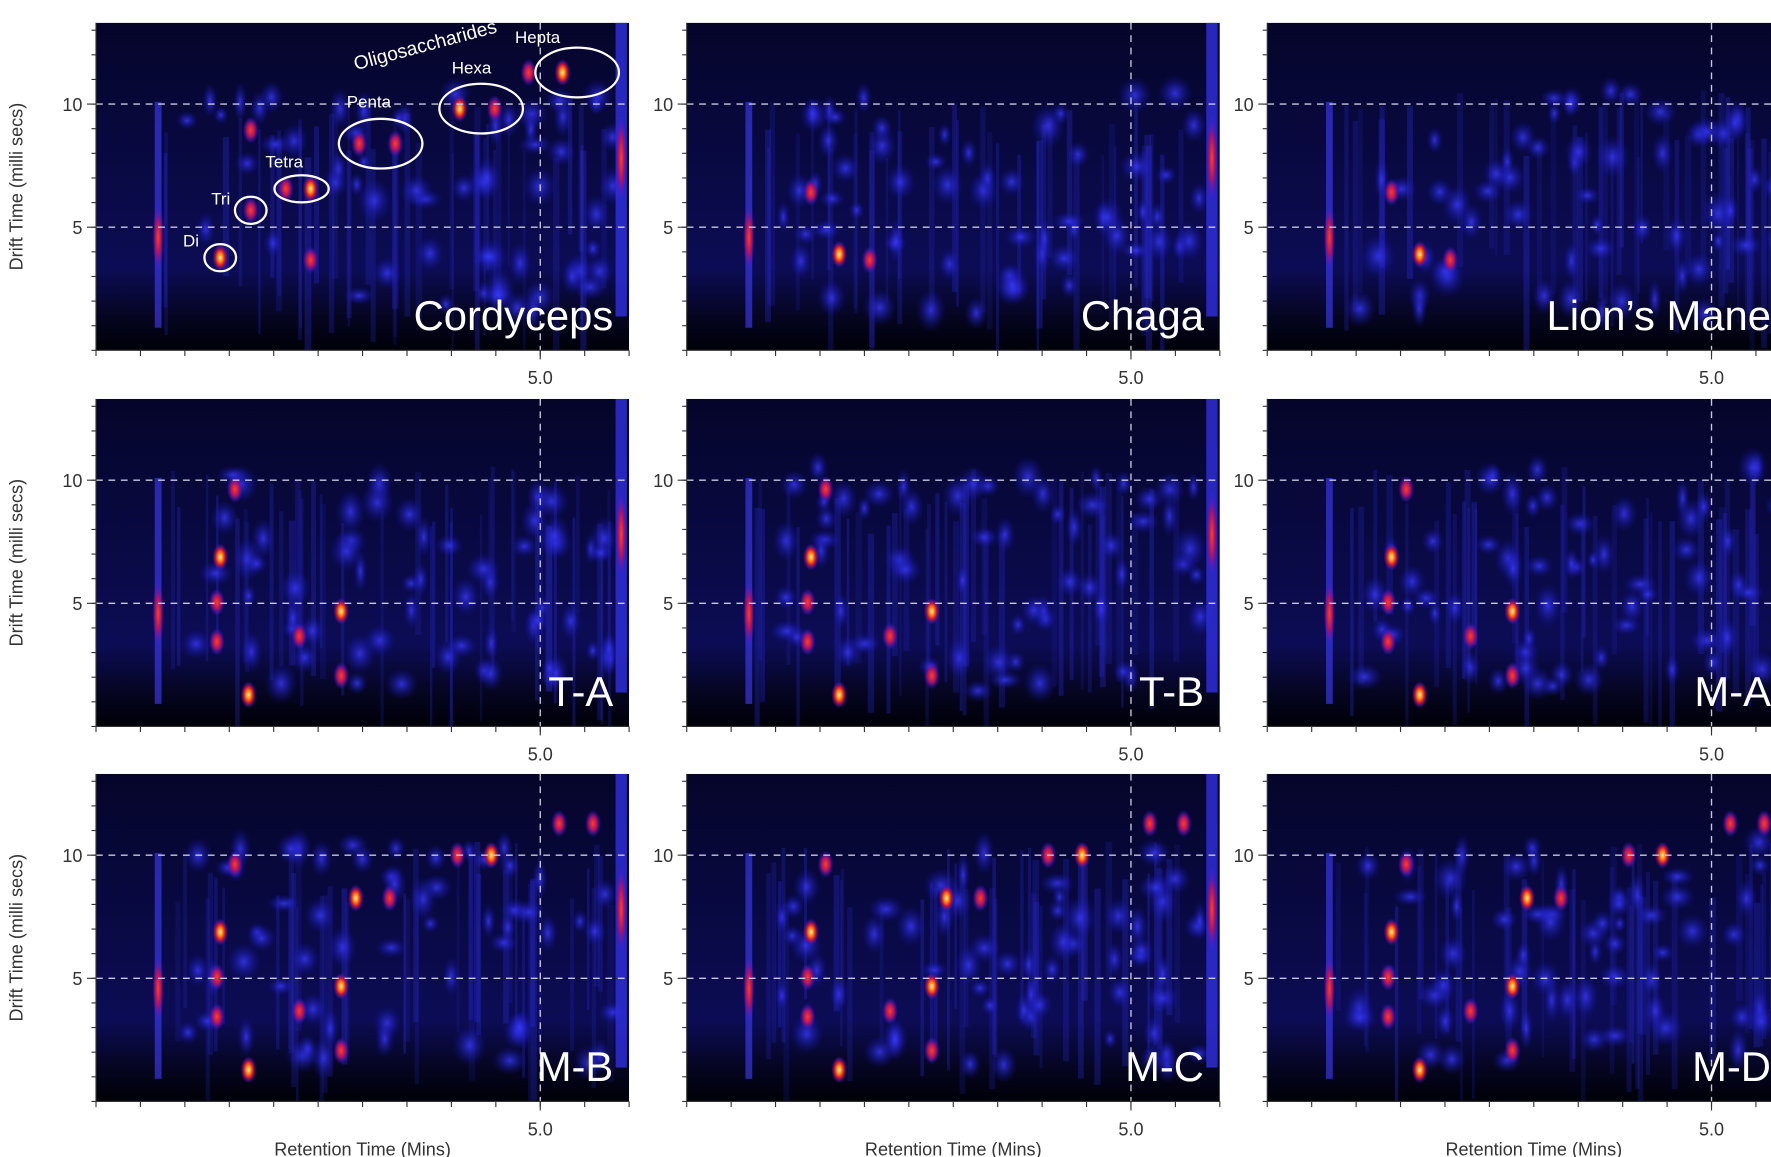 Image resolution: width=1771 pixels, height=1157 pixels. I want to click on y-tick-label: 10, so click(663, 105).